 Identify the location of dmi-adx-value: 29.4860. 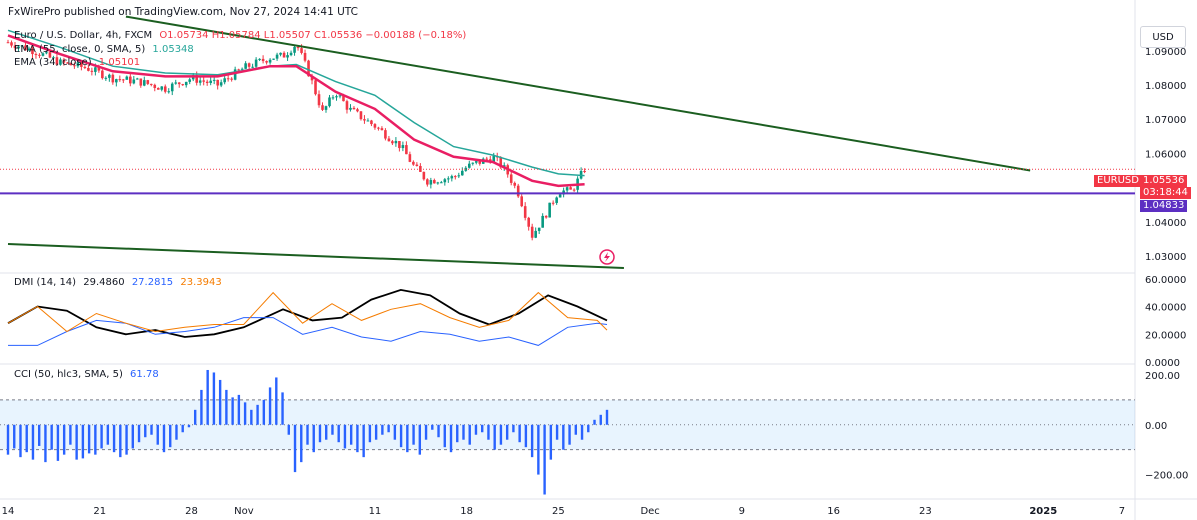
(104, 282).